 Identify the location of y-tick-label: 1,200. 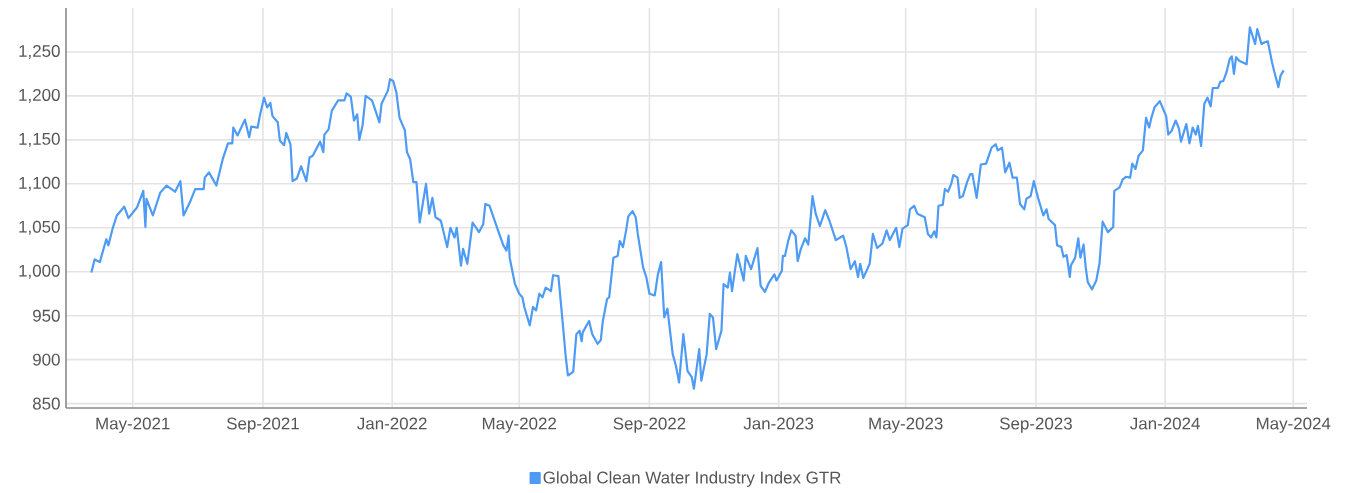
(39, 95).